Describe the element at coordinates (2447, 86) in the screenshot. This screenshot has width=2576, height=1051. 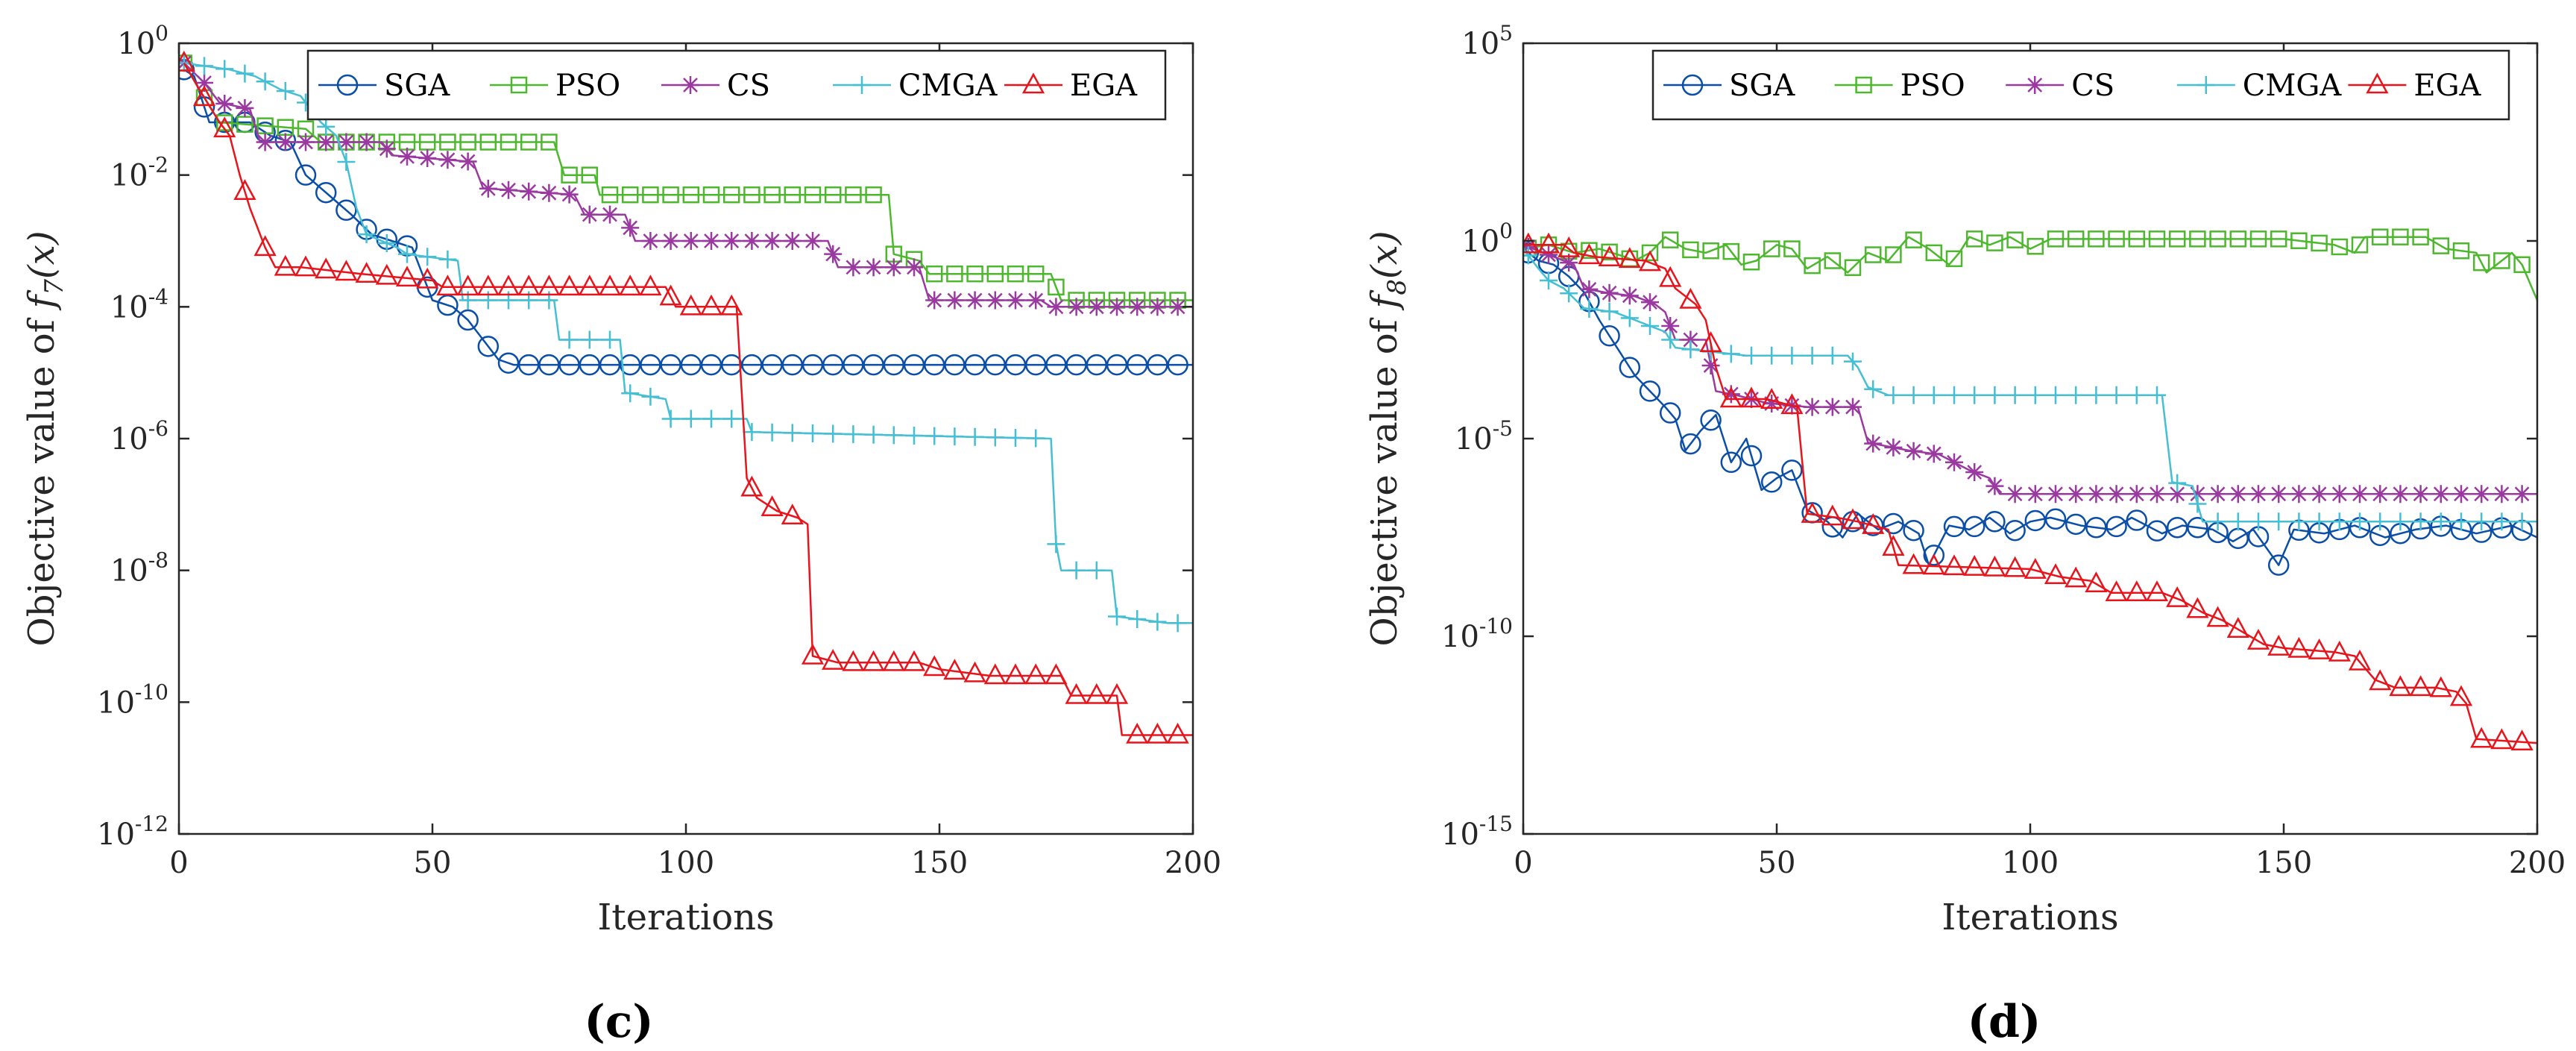
I see `legend-entry-ega-label: EGA` at that location.